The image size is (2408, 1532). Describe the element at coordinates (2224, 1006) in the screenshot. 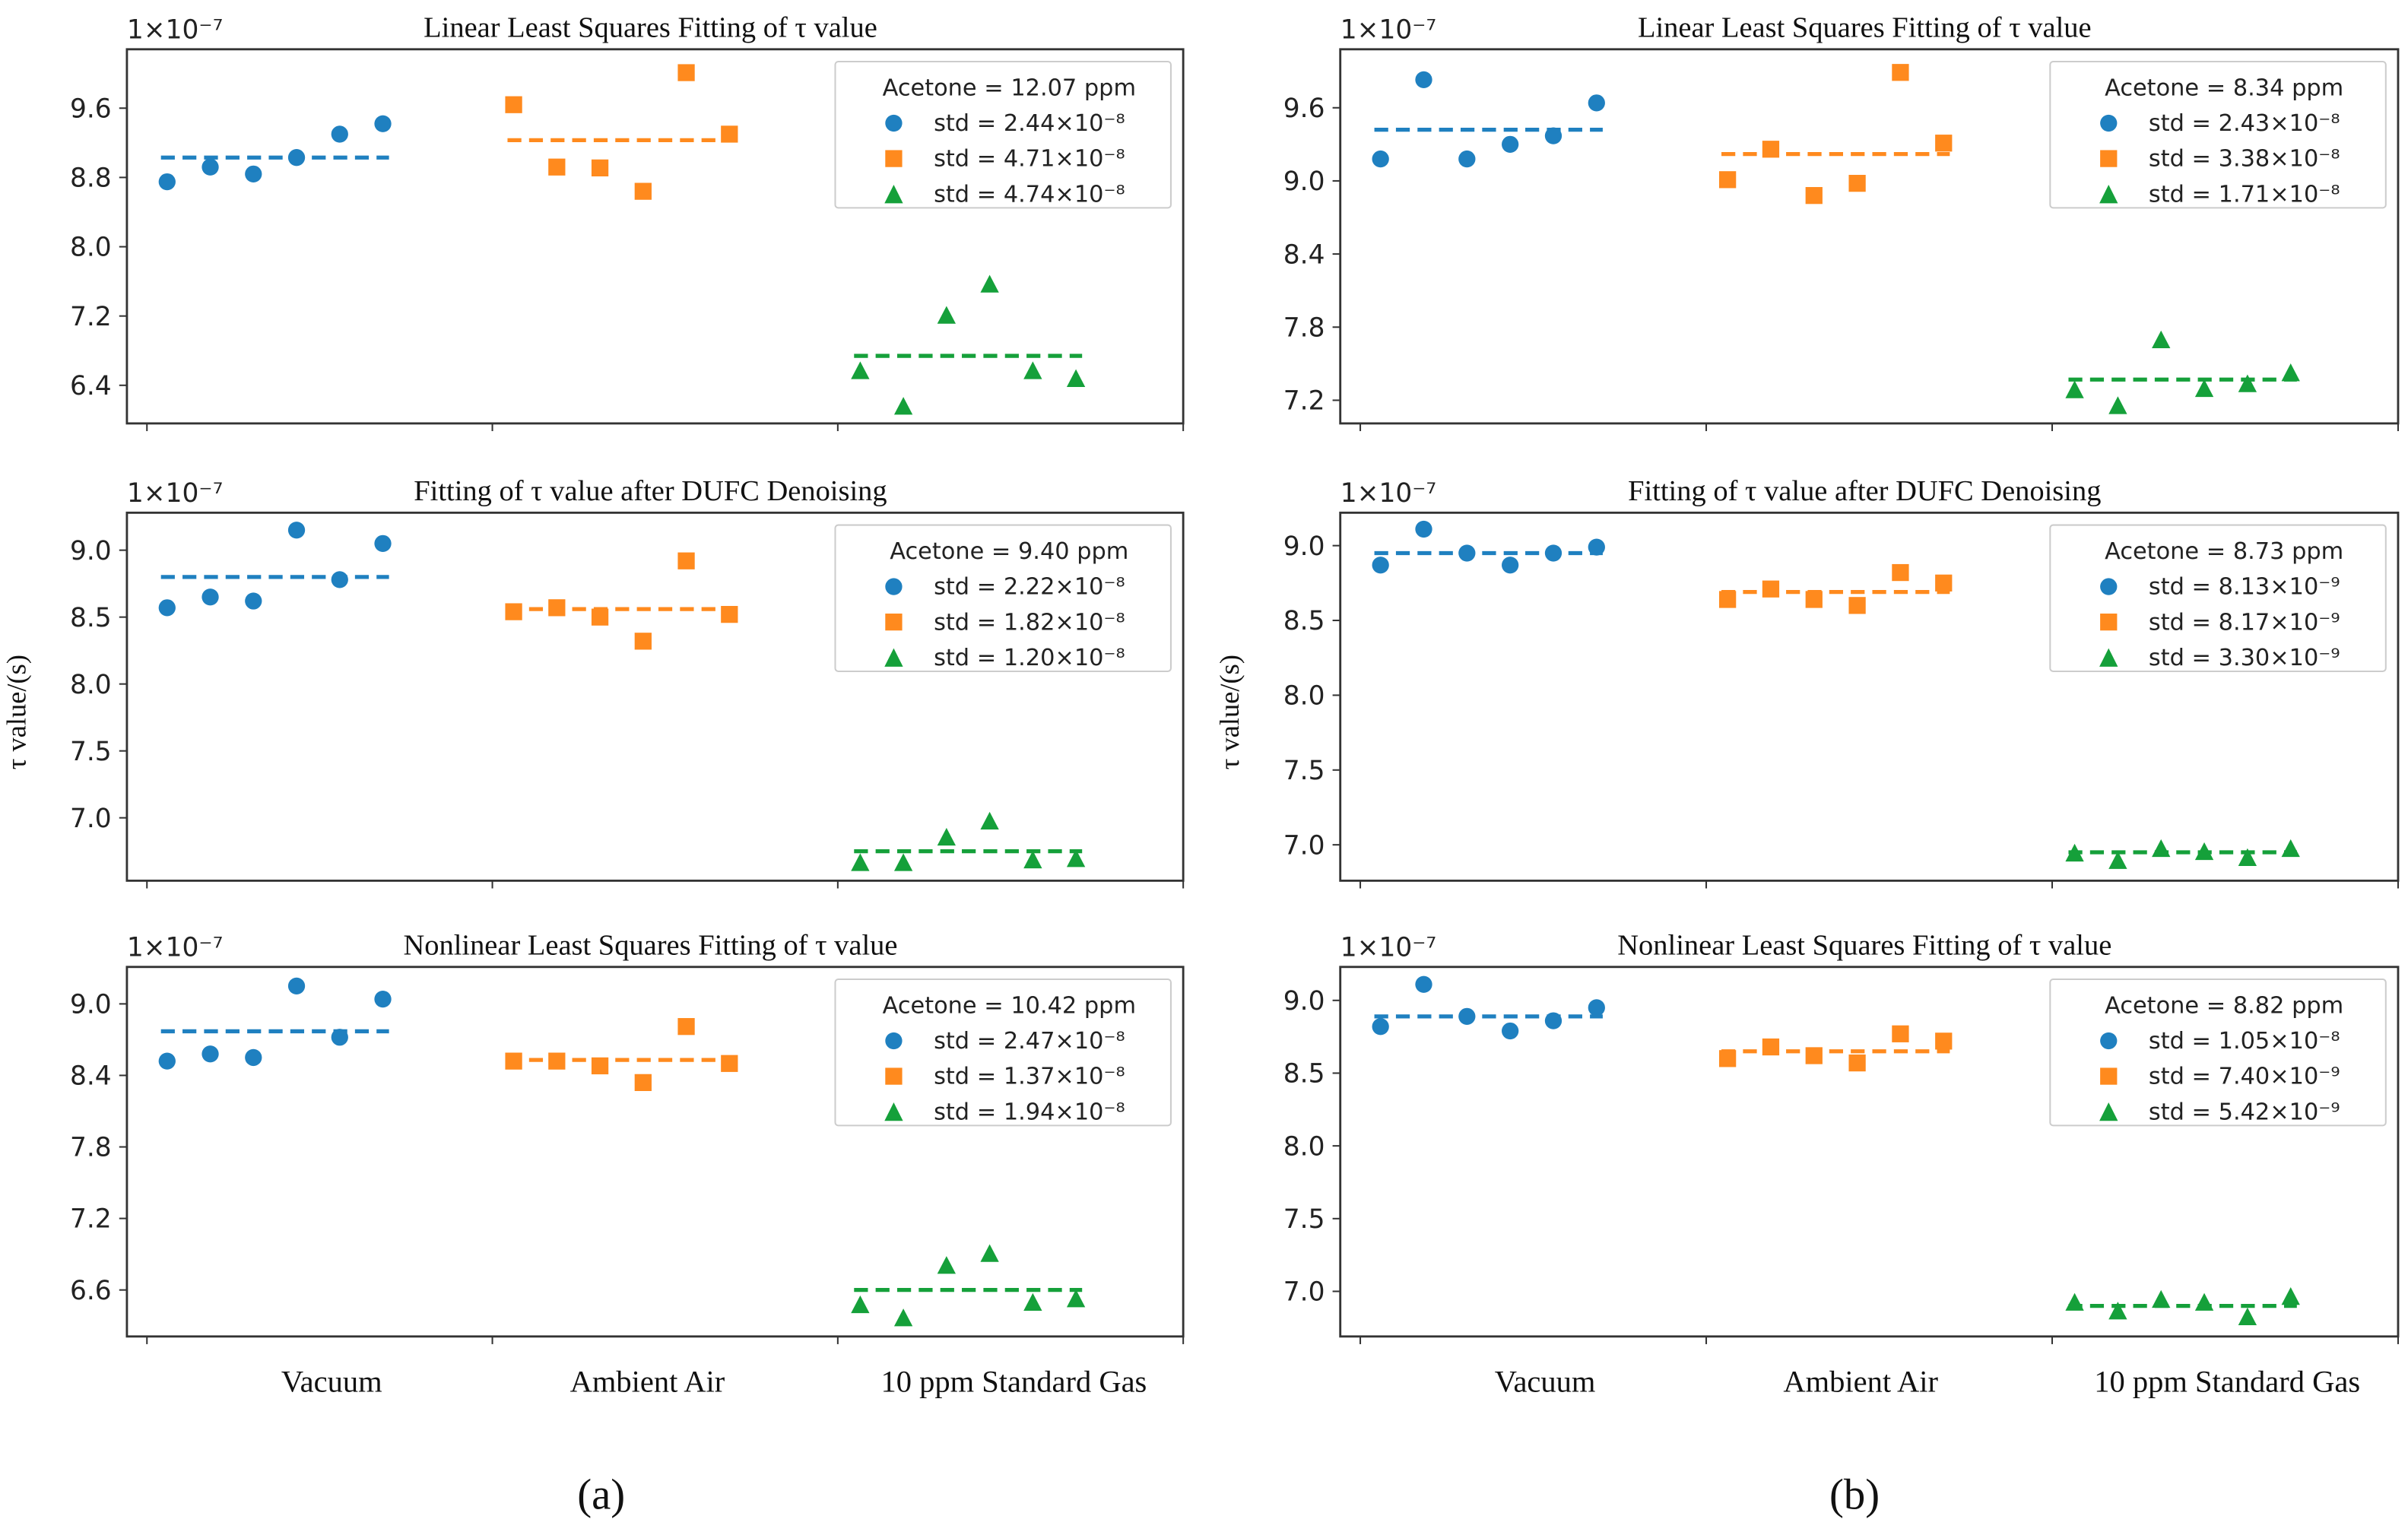

I see `legend-title: Acetone = 8.82 ppm` at that location.